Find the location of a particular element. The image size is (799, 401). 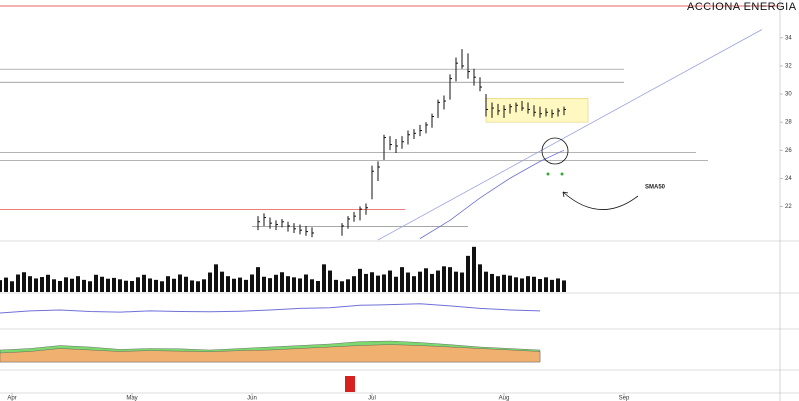

x-tick-label: Jul is located at coordinates (372, 398).